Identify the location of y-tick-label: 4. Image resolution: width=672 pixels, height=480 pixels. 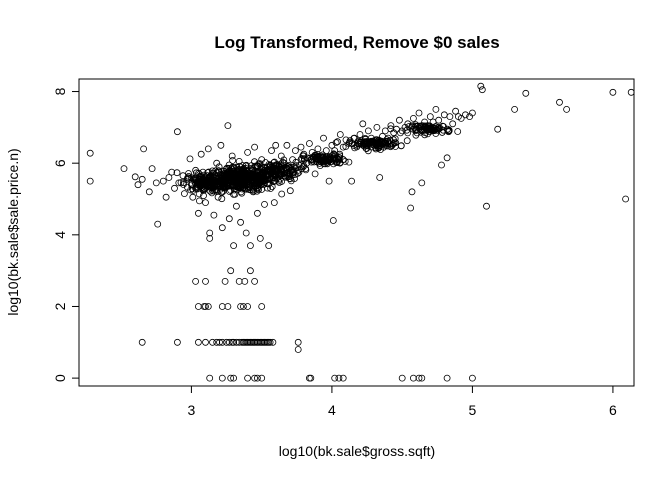
(60, 235).